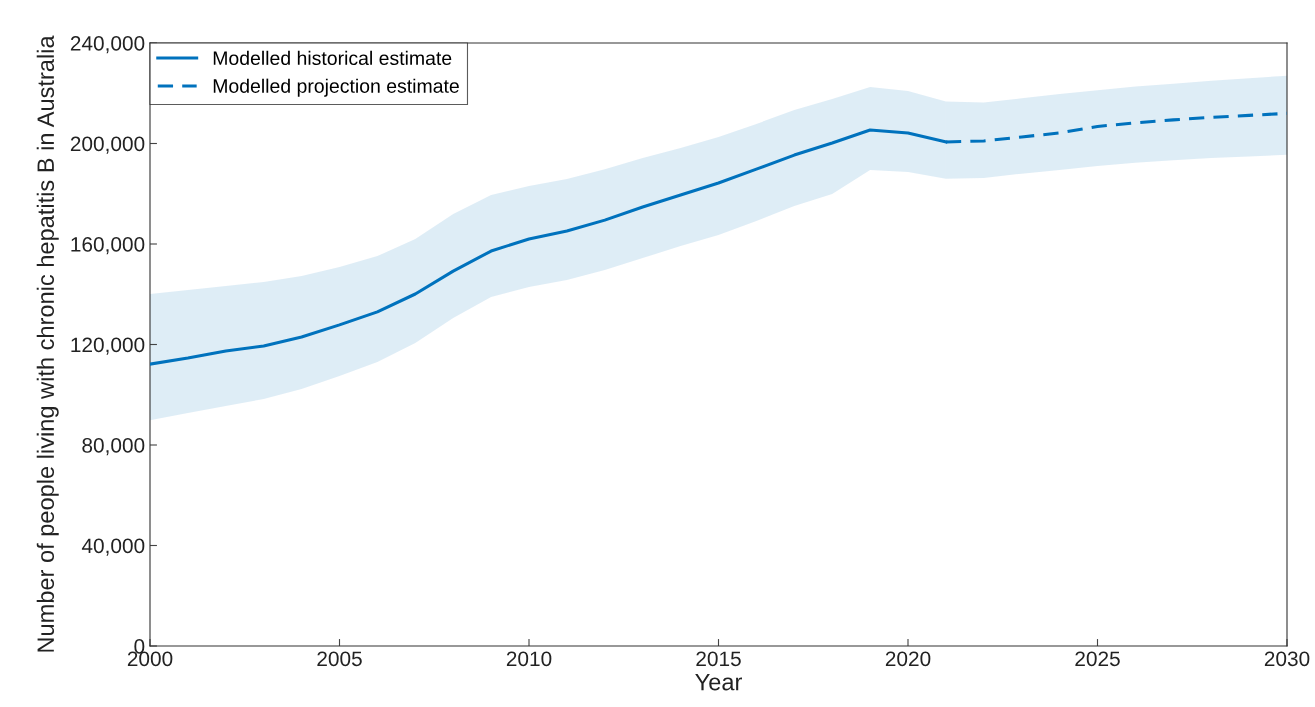  I want to click on x-tick-label: 2025, so click(1097, 659).